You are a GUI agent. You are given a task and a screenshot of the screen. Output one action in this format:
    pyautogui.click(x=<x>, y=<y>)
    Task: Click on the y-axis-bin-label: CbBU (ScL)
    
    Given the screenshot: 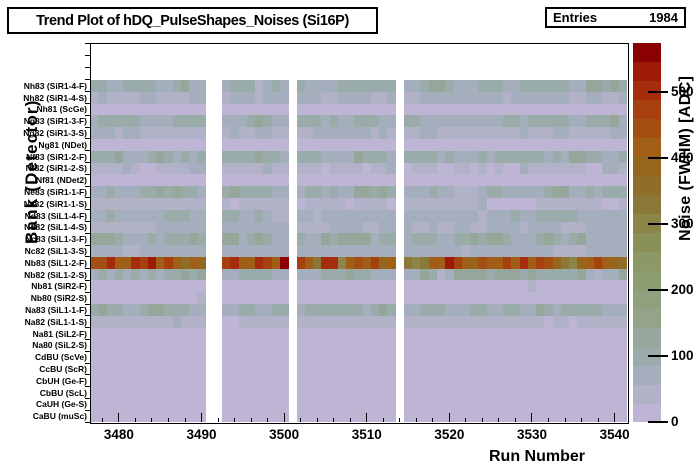 What is the action you would take?
    pyautogui.click(x=63, y=392)
    